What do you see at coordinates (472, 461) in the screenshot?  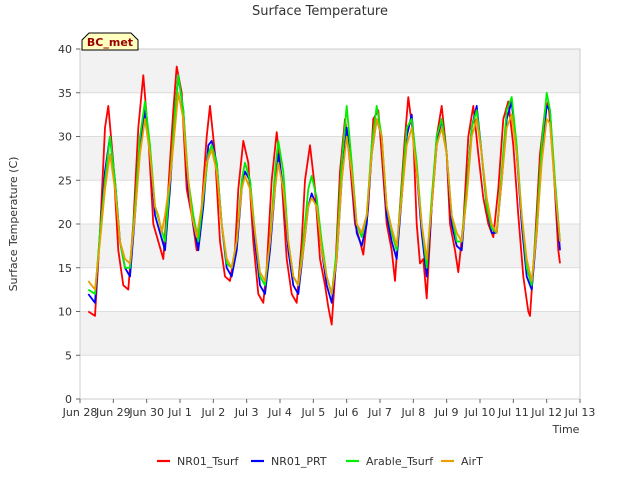 I see `legend-label: AirT` at bounding box center [472, 461].